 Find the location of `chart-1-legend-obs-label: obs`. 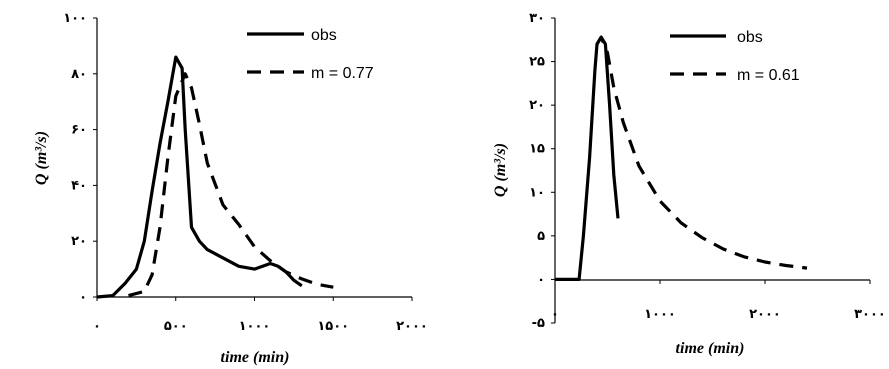

chart-1-legend-obs-label: obs is located at coordinates (324, 35).